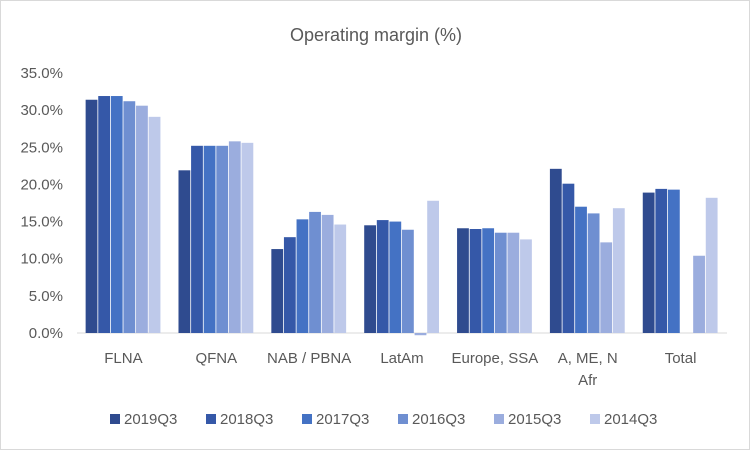 This screenshot has height=452, width=752. Describe the element at coordinates (41, 110) in the screenshot. I see `y-tick-label: 30.0%` at that location.